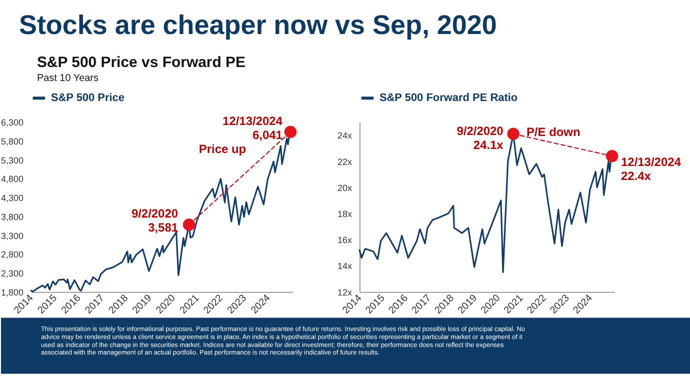 The image size is (690, 385). I want to click on annotation: P/E down, so click(553, 131).